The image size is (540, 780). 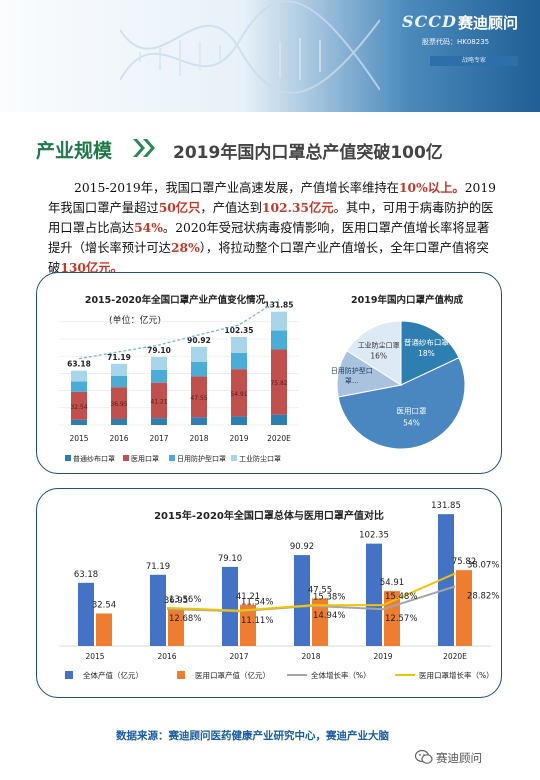 I want to click on chart-title: 2015-2020年全国口罩产业产值变化情况, so click(x=175, y=300).